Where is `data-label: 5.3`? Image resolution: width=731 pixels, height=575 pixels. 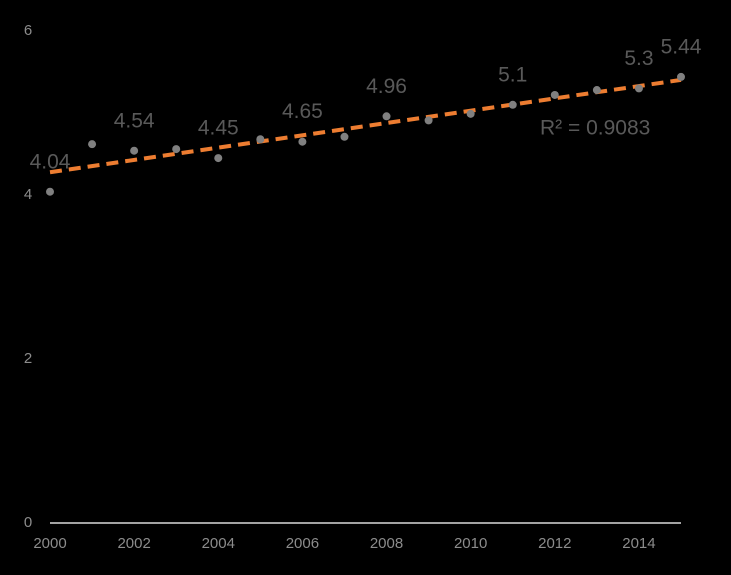 data-label: 5.3 is located at coordinates (638, 58).